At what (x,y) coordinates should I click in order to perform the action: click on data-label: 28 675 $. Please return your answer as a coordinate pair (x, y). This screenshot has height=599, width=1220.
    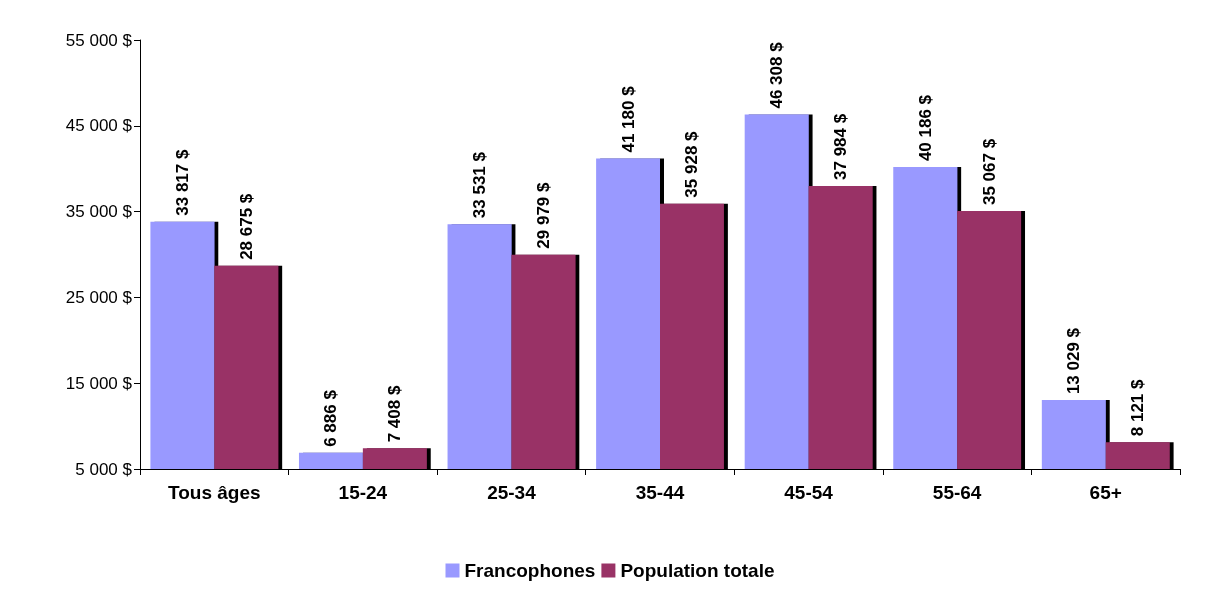
    Looking at the image, I should click on (246, 226).